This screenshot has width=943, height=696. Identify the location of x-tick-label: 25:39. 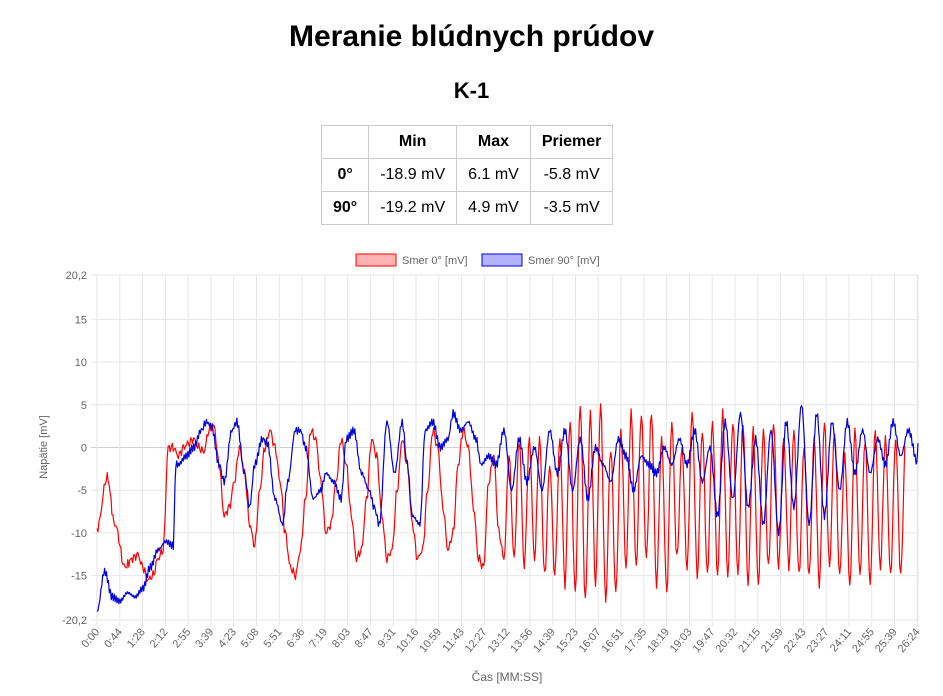
(886, 640).